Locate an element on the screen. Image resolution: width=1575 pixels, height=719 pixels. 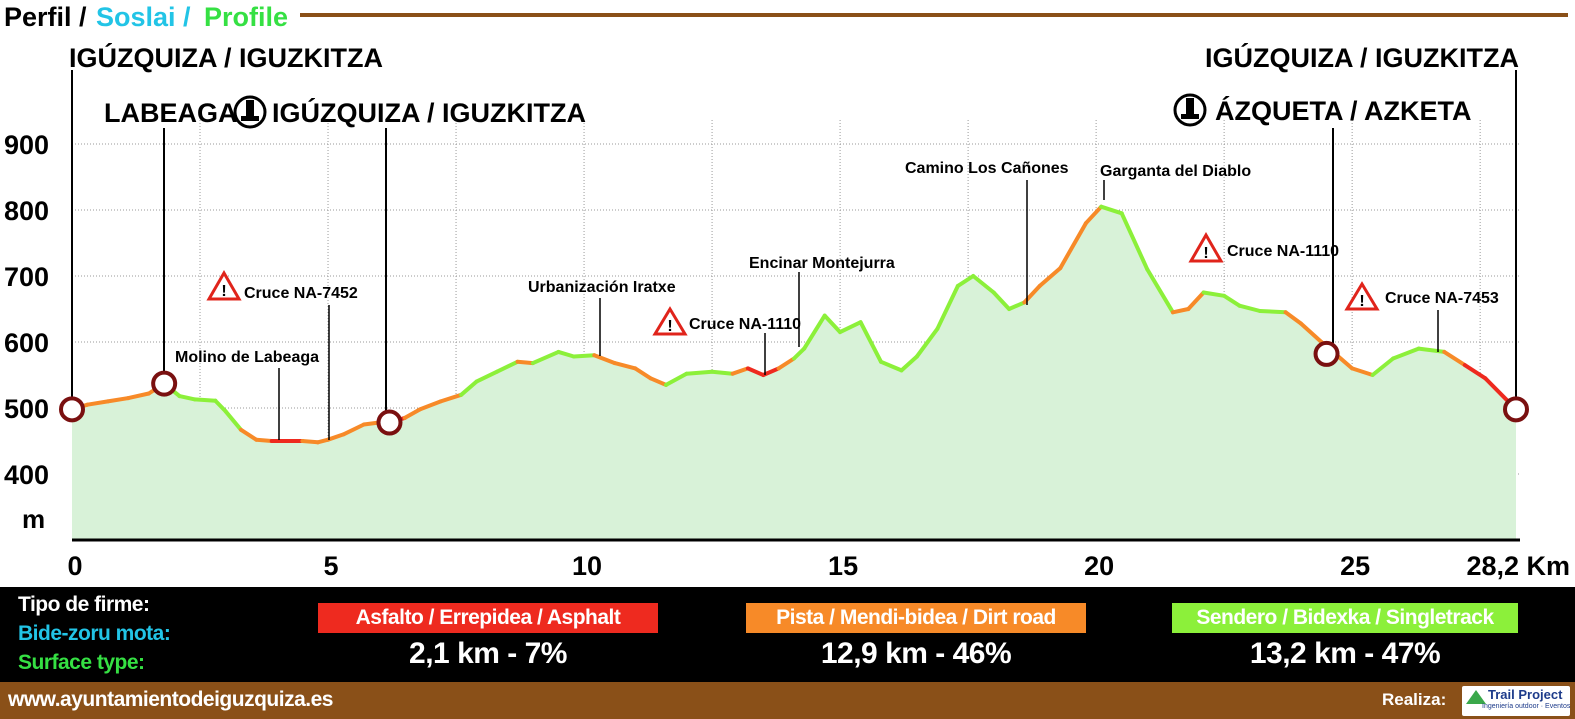
dirt-value: 12,9 km - 46% is located at coordinates (916, 653).